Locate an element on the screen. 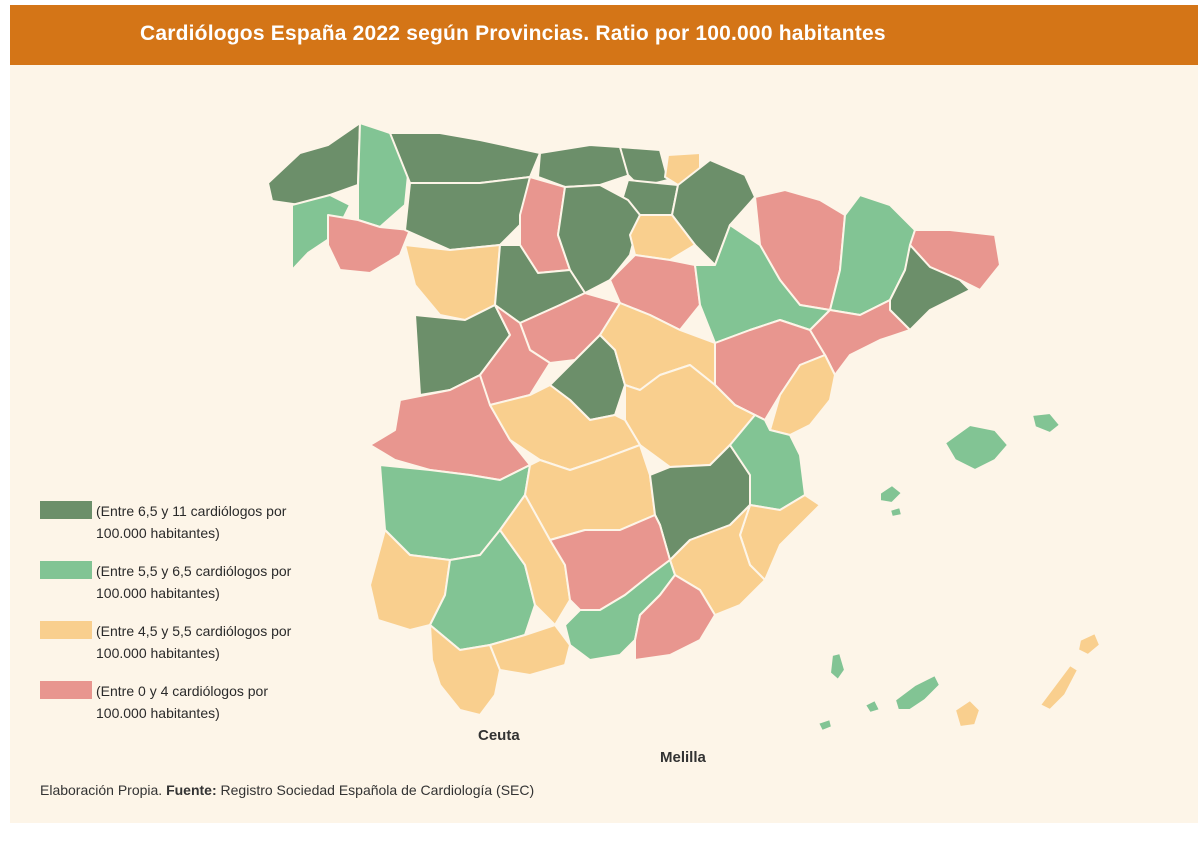 This screenshot has height=844, width=1200. island-ibiza is located at coordinates (891, 494).